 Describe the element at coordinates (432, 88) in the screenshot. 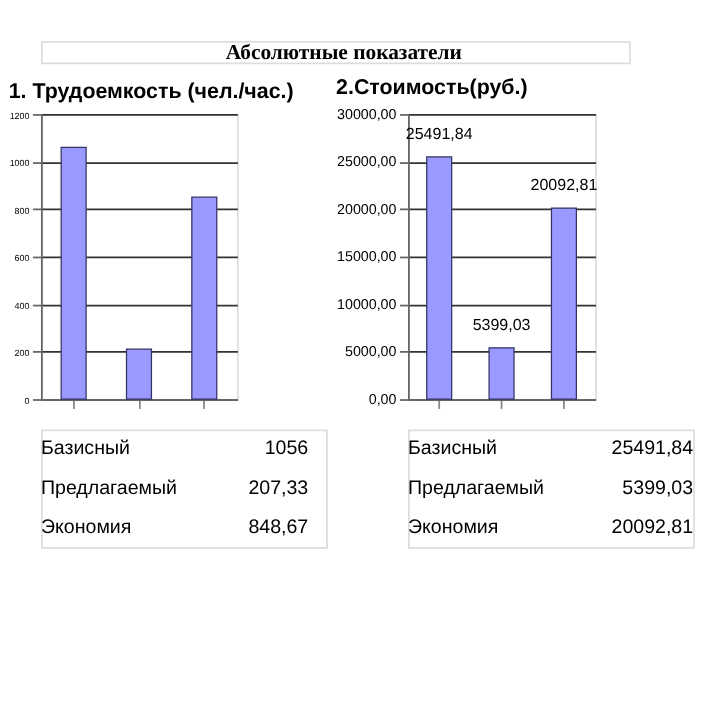

I see `chart-title: 2.Стоимость(руб.)` at that location.